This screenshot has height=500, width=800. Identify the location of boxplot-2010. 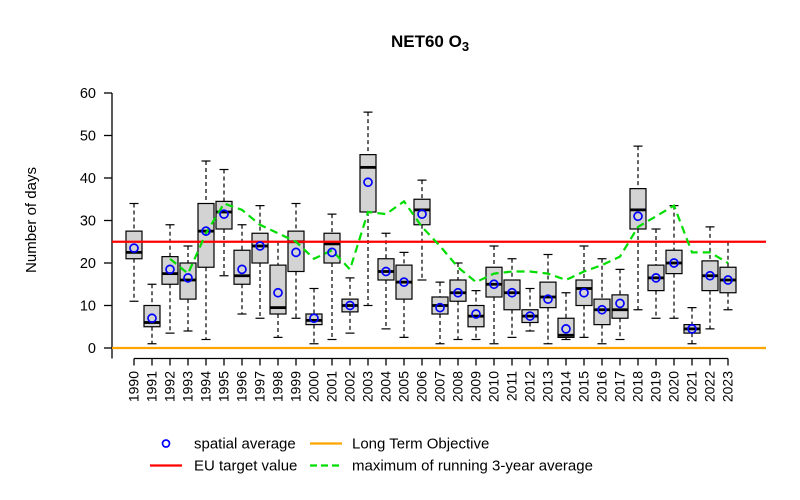
(494, 295).